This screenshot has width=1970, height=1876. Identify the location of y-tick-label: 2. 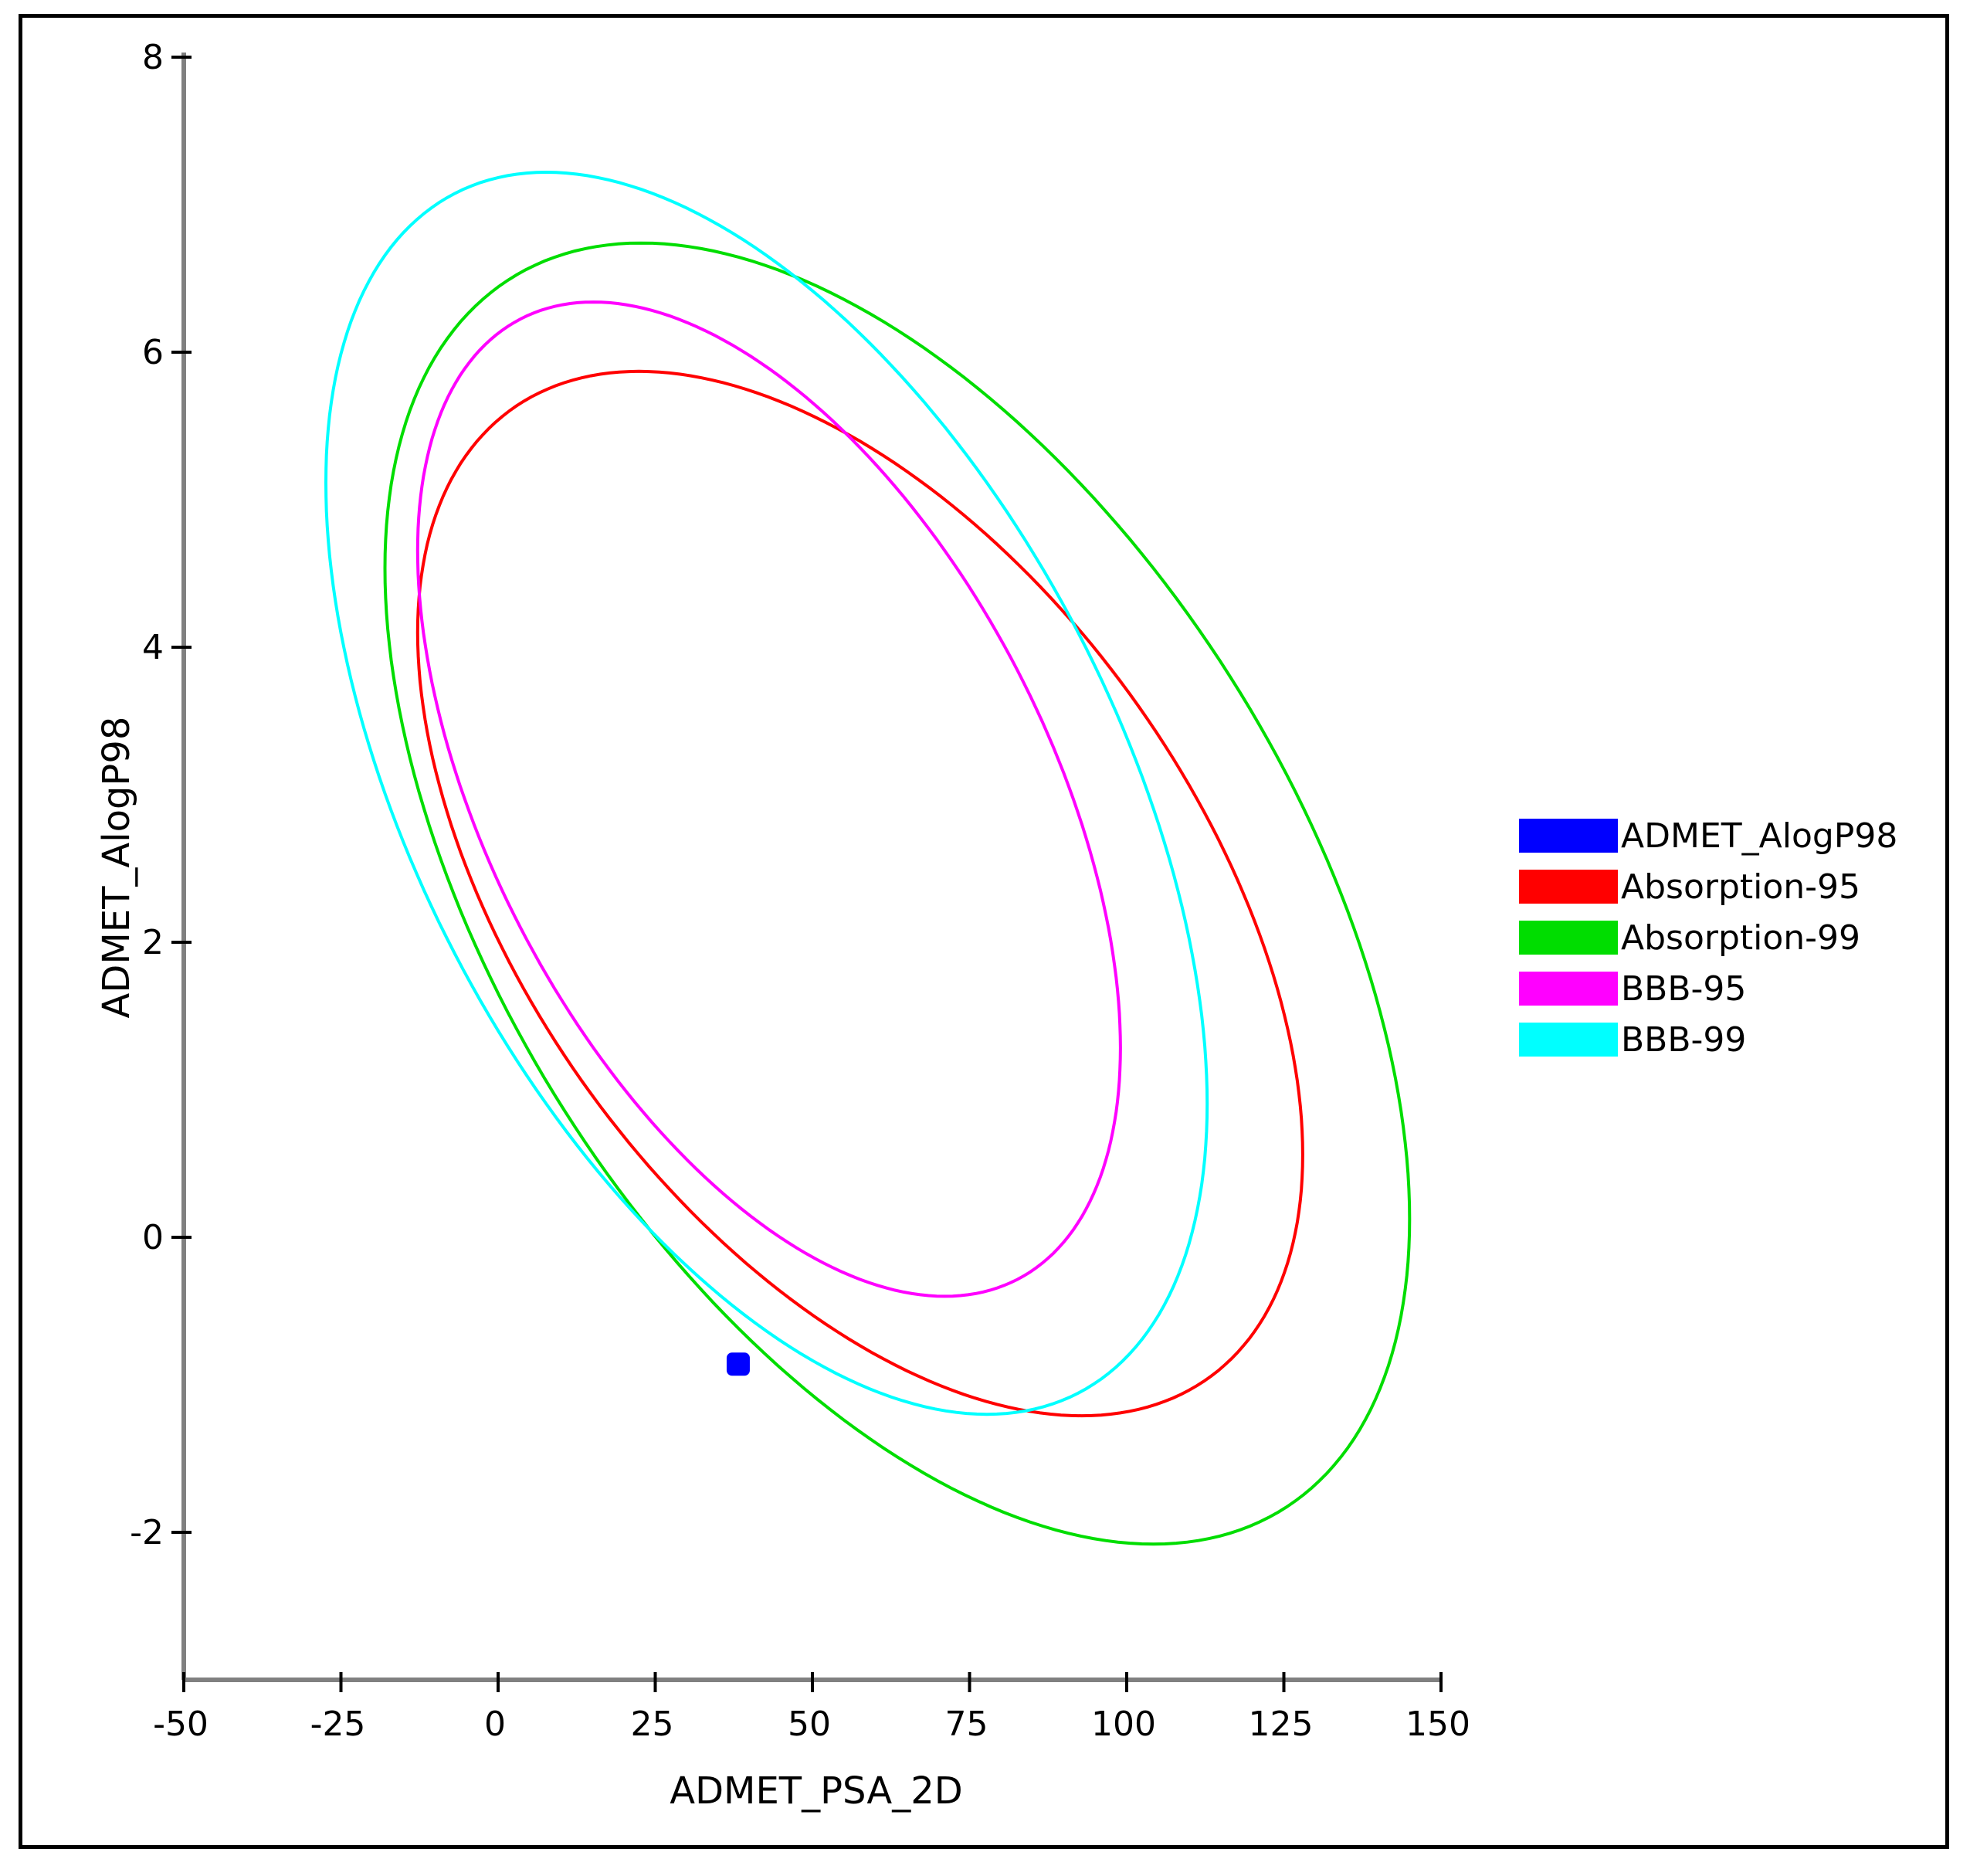
(153, 942).